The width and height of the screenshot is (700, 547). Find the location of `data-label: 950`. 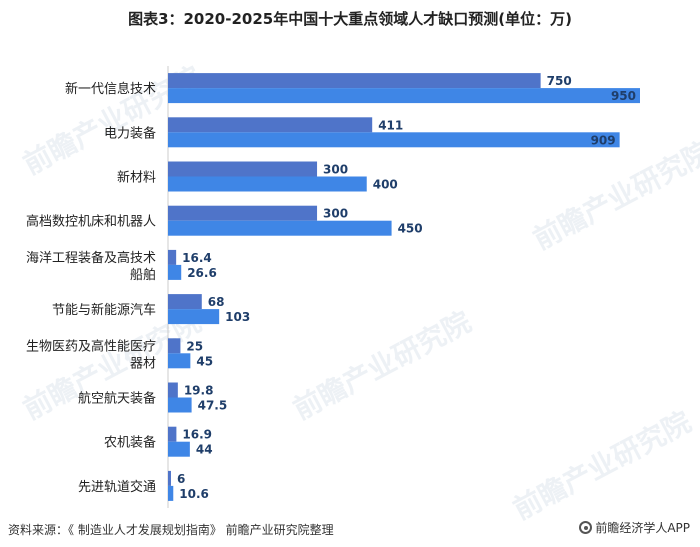

data-label: 950 is located at coordinates (623, 96).